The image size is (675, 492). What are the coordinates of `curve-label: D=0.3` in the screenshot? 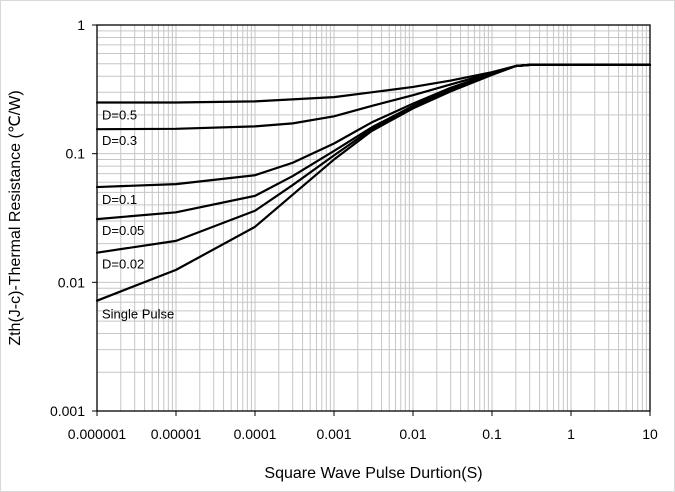 It's located at (119, 140).